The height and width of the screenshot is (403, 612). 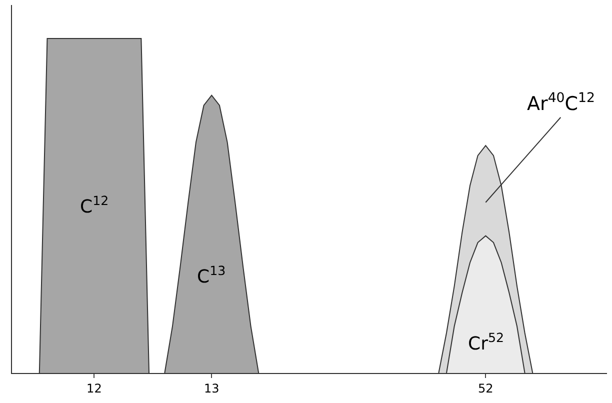 I want to click on x-tick-label: 52, so click(x=486, y=388).